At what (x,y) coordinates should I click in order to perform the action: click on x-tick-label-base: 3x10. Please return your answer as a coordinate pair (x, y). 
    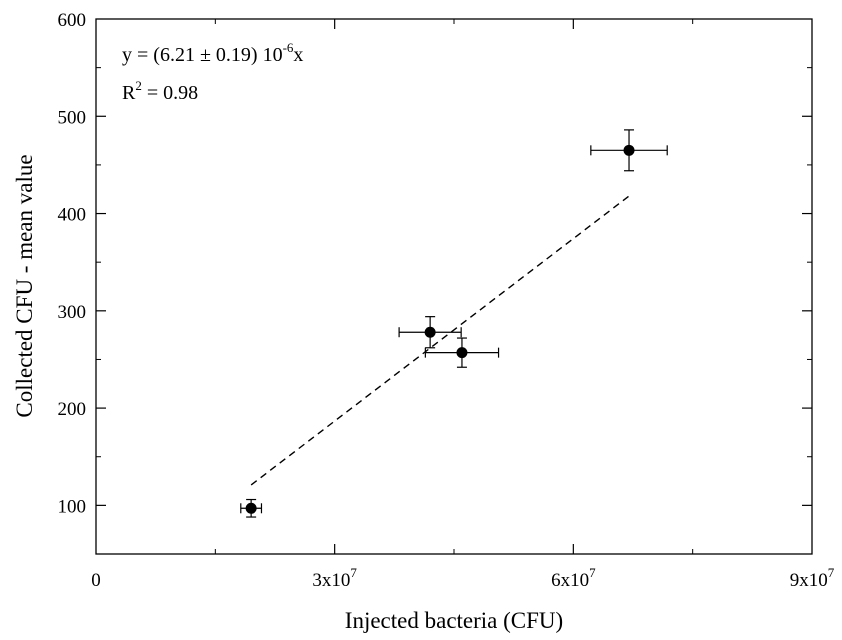
    Looking at the image, I should click on (331, 580).